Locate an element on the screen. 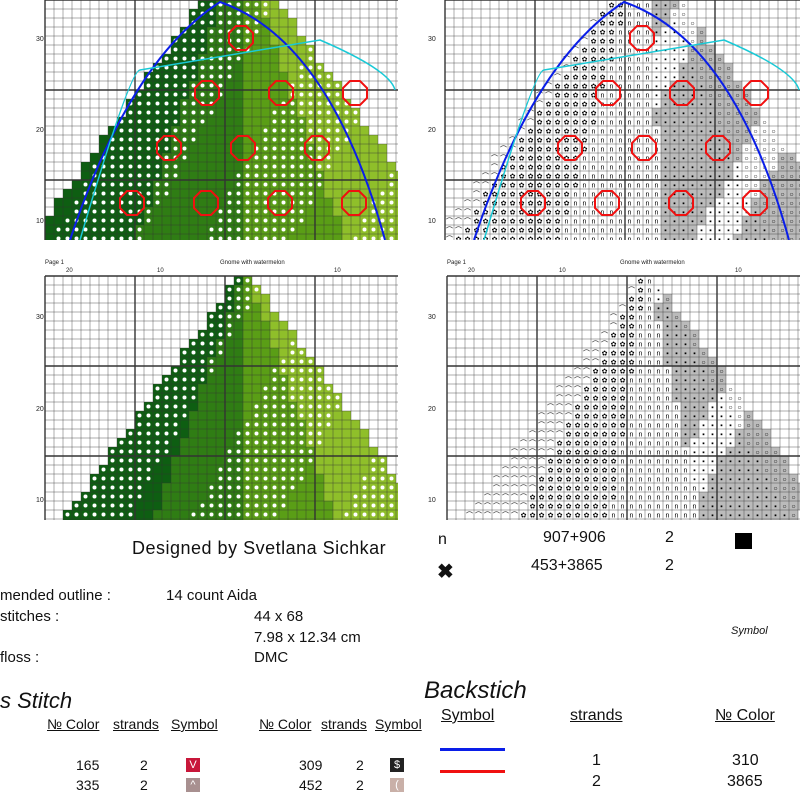 This screenshot has height=800, width=800. backstitch-outline-cyan is located at coordinates (237, 139).